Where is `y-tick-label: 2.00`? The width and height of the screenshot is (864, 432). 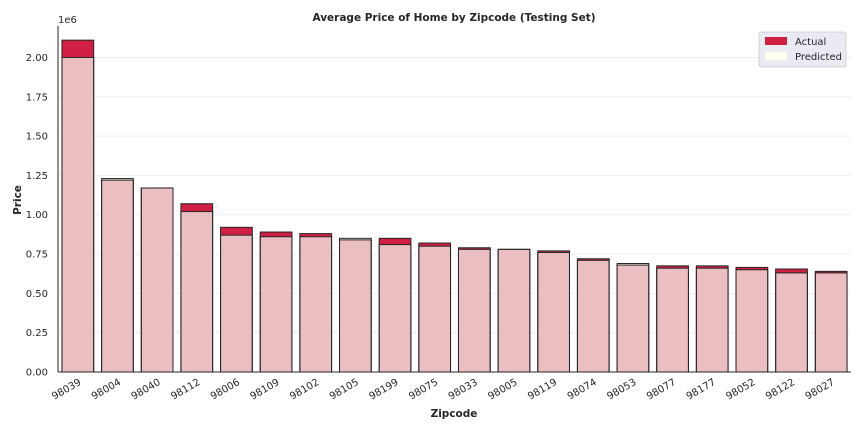
y-tick-label: 2.00 is located at coordinates (37, 58).